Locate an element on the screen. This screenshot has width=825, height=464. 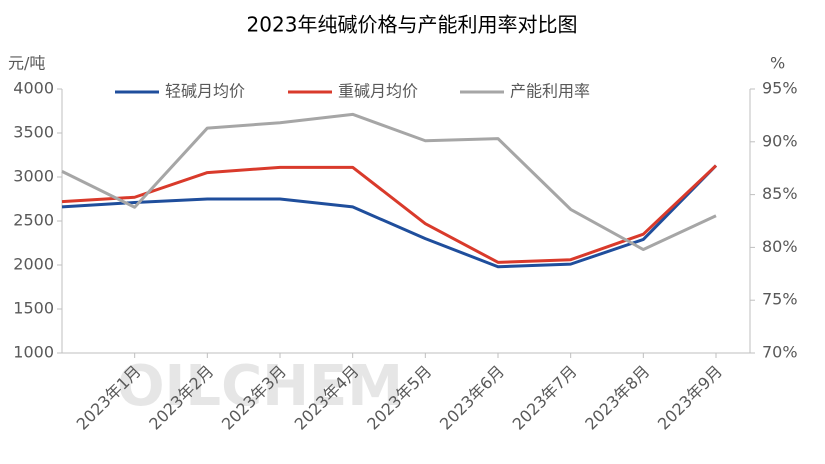
y2-tick-label: 85% is located at coordinates (780, 193).